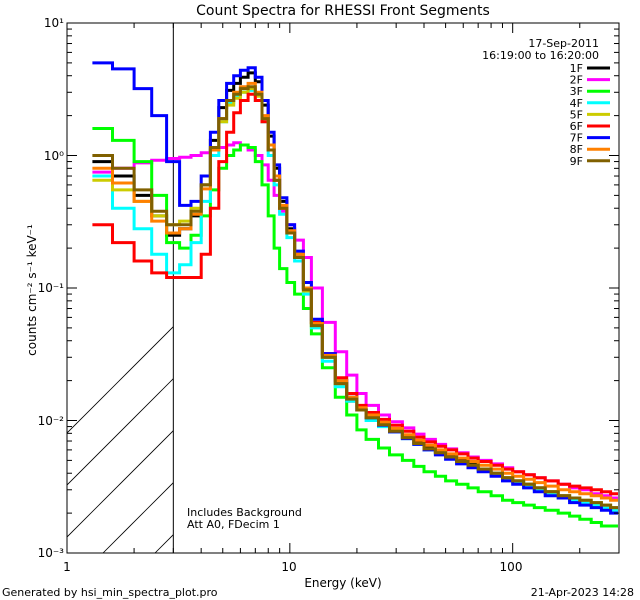 Image resolution: width=640 pixels, height=600 pixels. I want to click on legend-label-4F: 4F, so click(576, 103).